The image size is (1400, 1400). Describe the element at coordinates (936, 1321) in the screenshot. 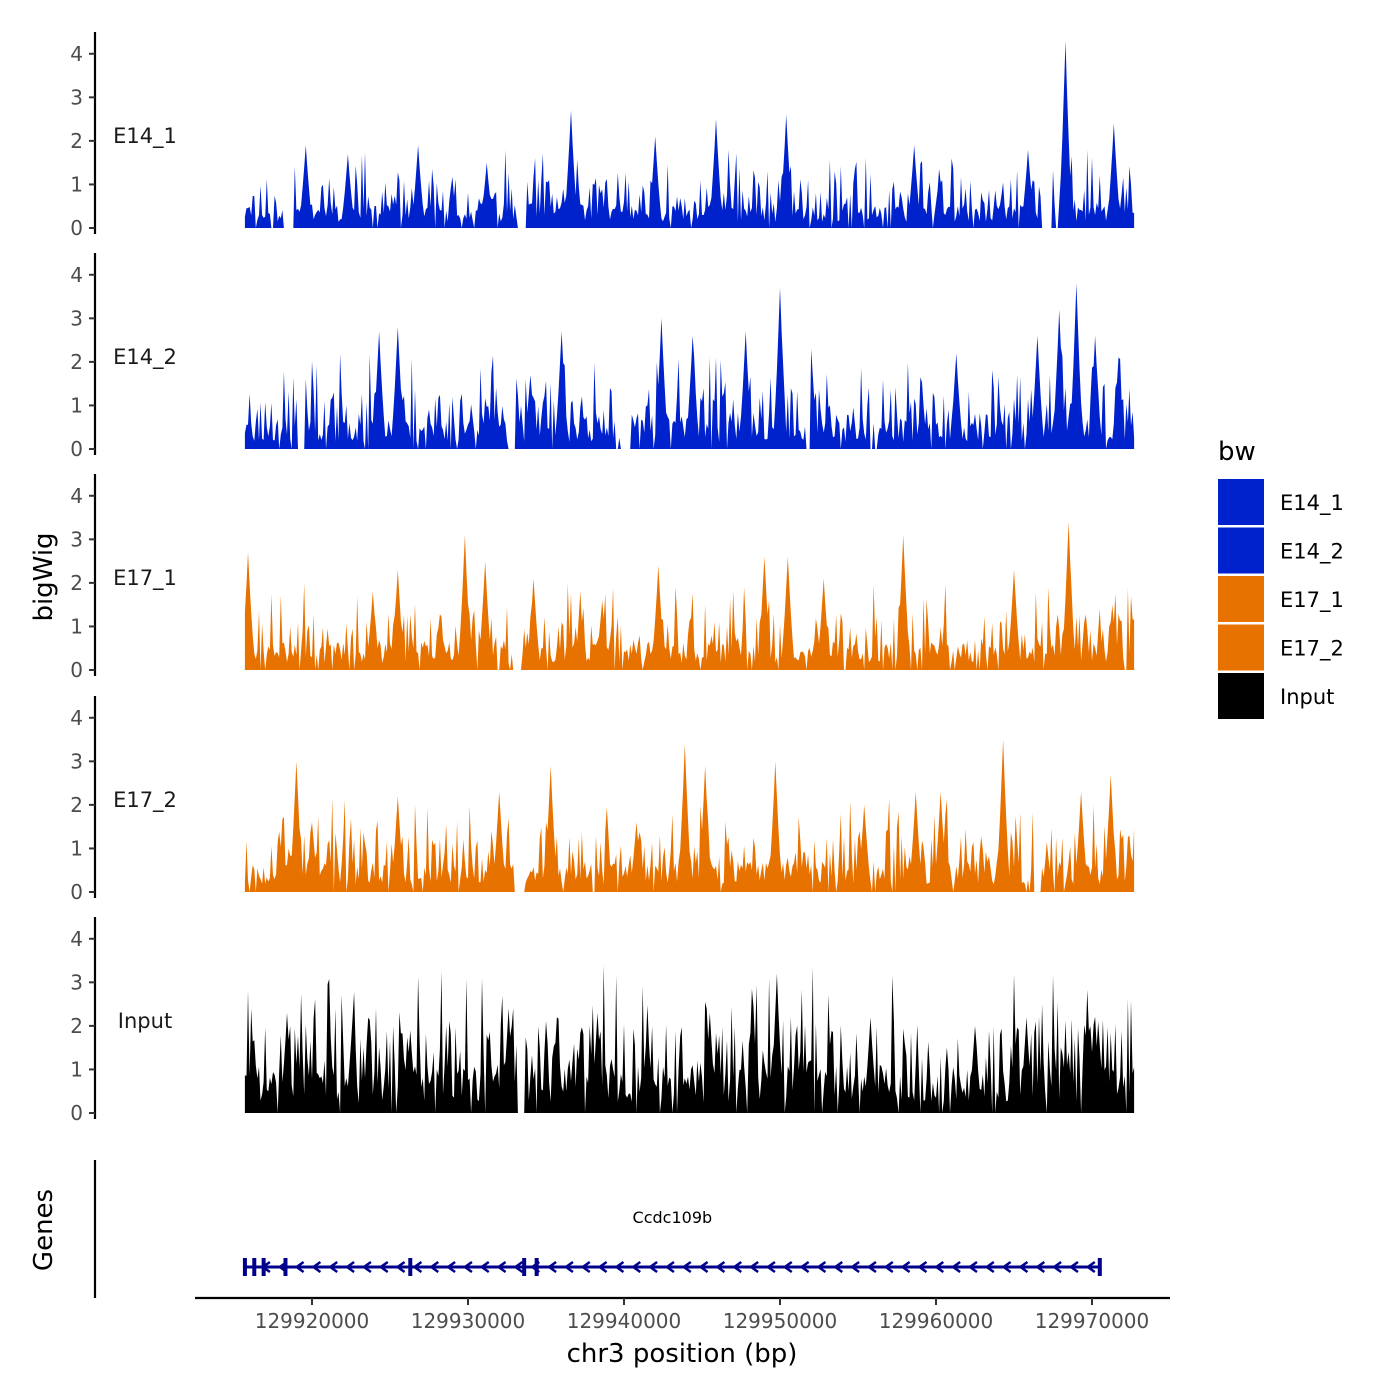

I see `x-tick-label: 129960000` at that location.